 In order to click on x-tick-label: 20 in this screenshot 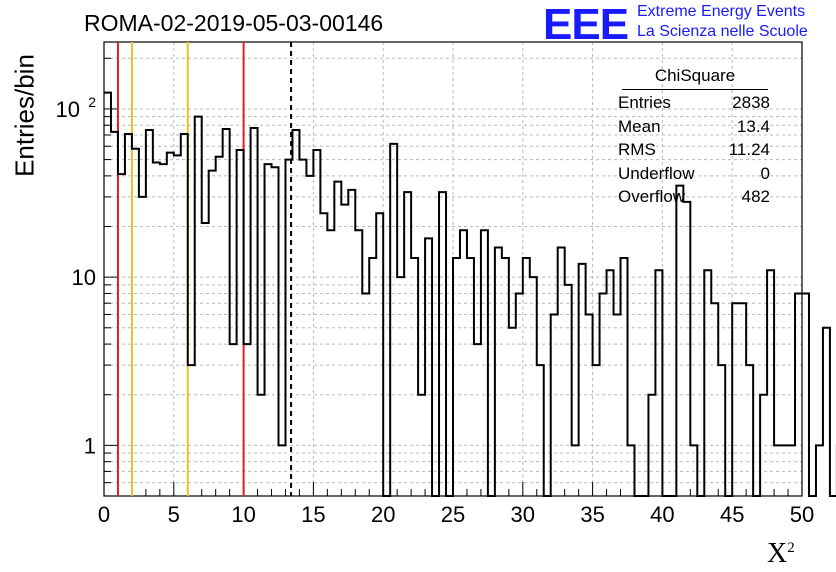, I will do `click(383, 514)`.